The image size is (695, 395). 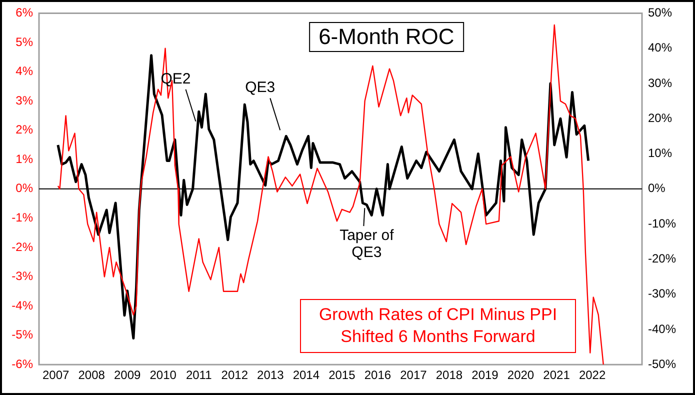 I want to click on annotation: Taper of QE3, so click(x=367, y=244).